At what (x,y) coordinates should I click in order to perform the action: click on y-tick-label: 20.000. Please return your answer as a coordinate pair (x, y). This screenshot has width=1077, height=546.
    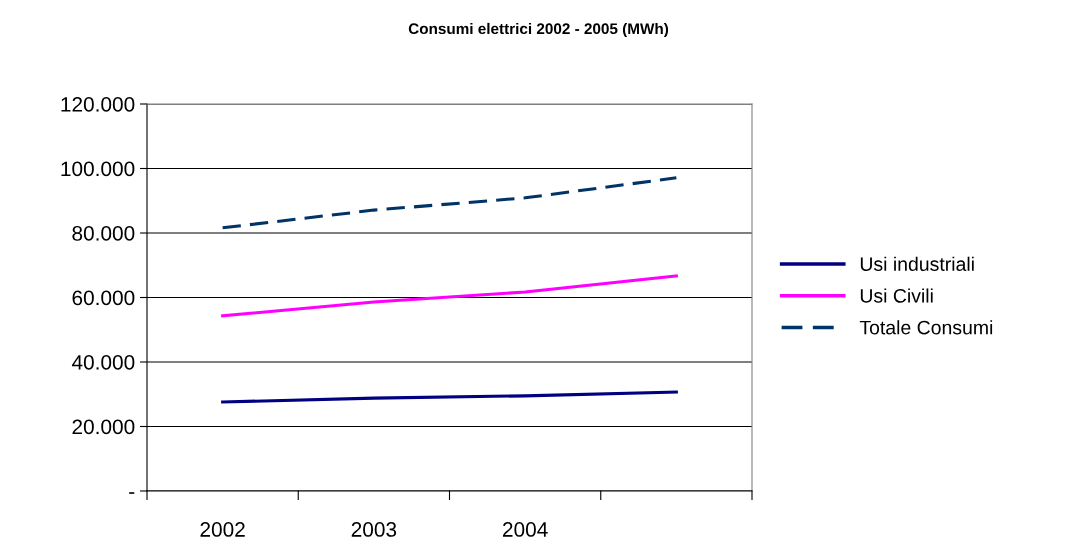
    Looking at the image, I should click on (103, 427).